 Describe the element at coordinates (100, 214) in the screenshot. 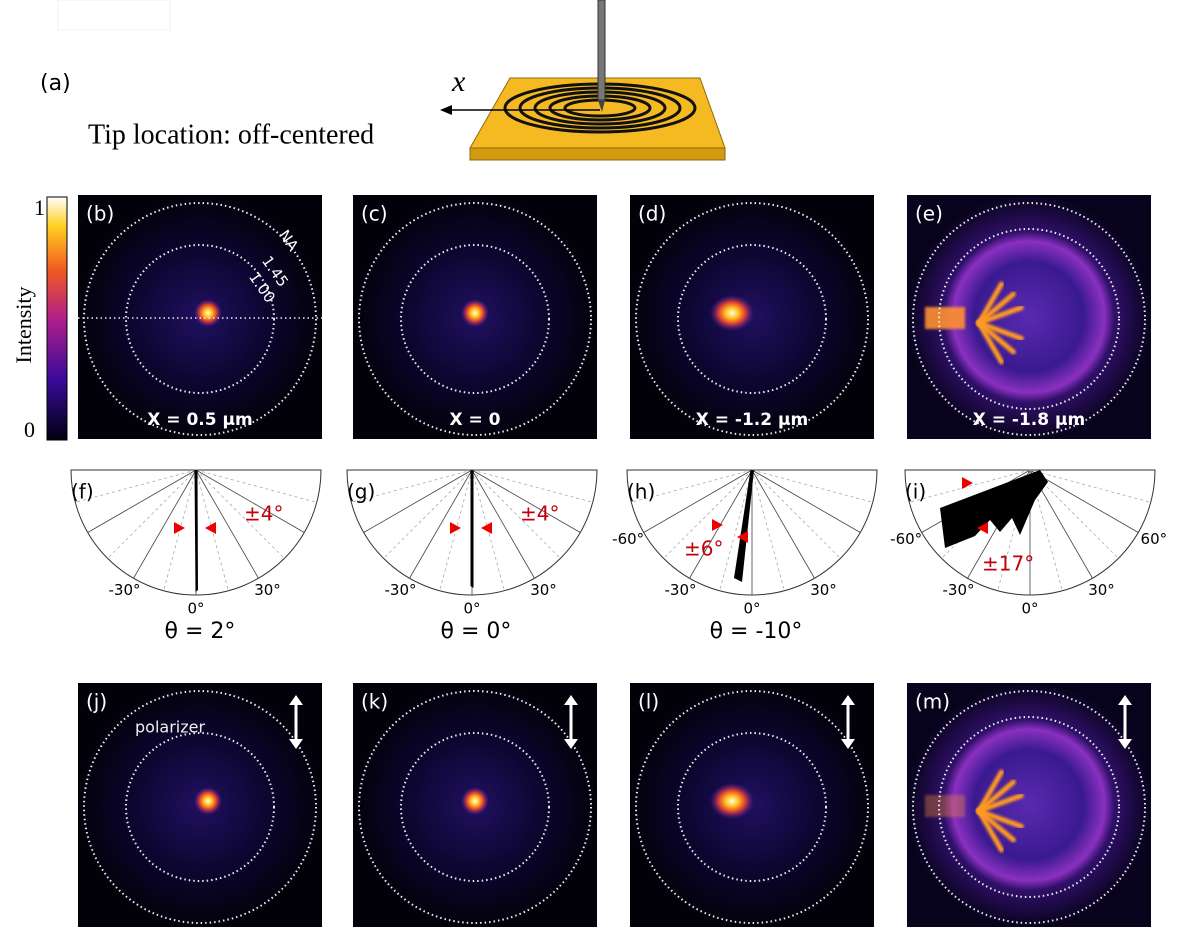

I see `panel-label: (b)` at that location.